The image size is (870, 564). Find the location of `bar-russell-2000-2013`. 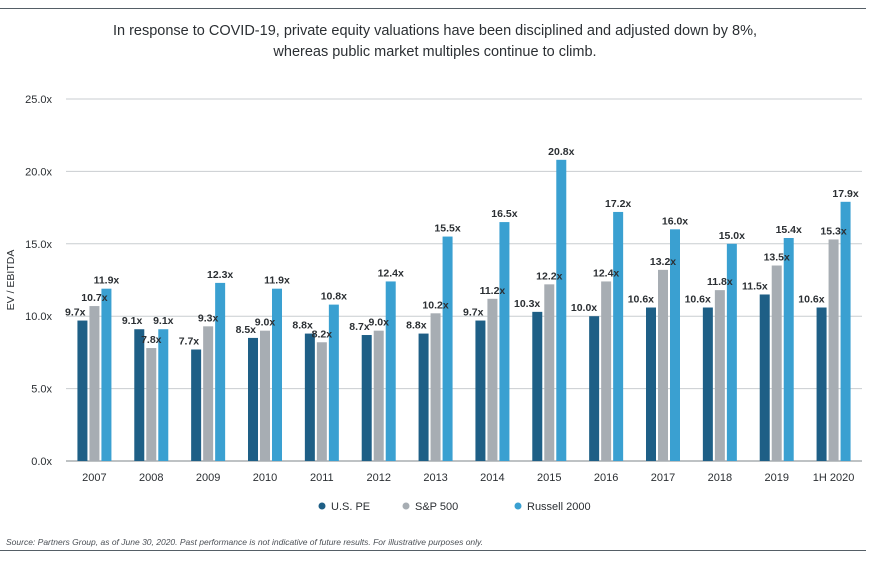

bar-russell-2000-2013 is located at coordinates (447, 348).